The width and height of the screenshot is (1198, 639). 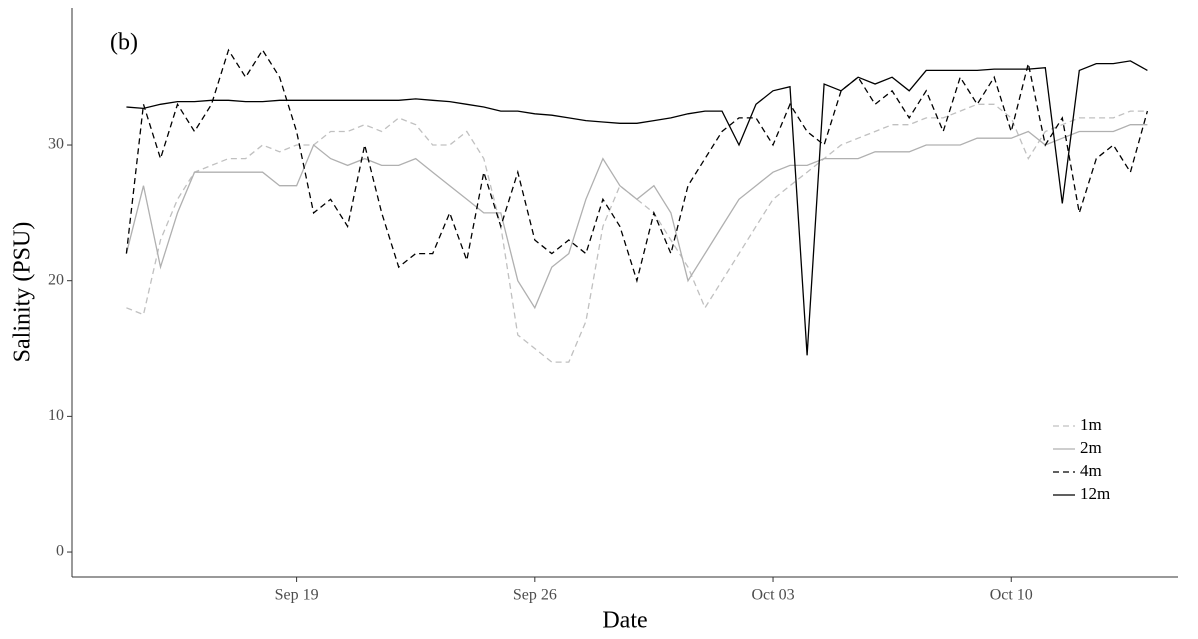 What do you see at coordinates (772, 595) in the screenshot?
I see `x-tick-label: Oct 03` at bounding box center [772, 595].